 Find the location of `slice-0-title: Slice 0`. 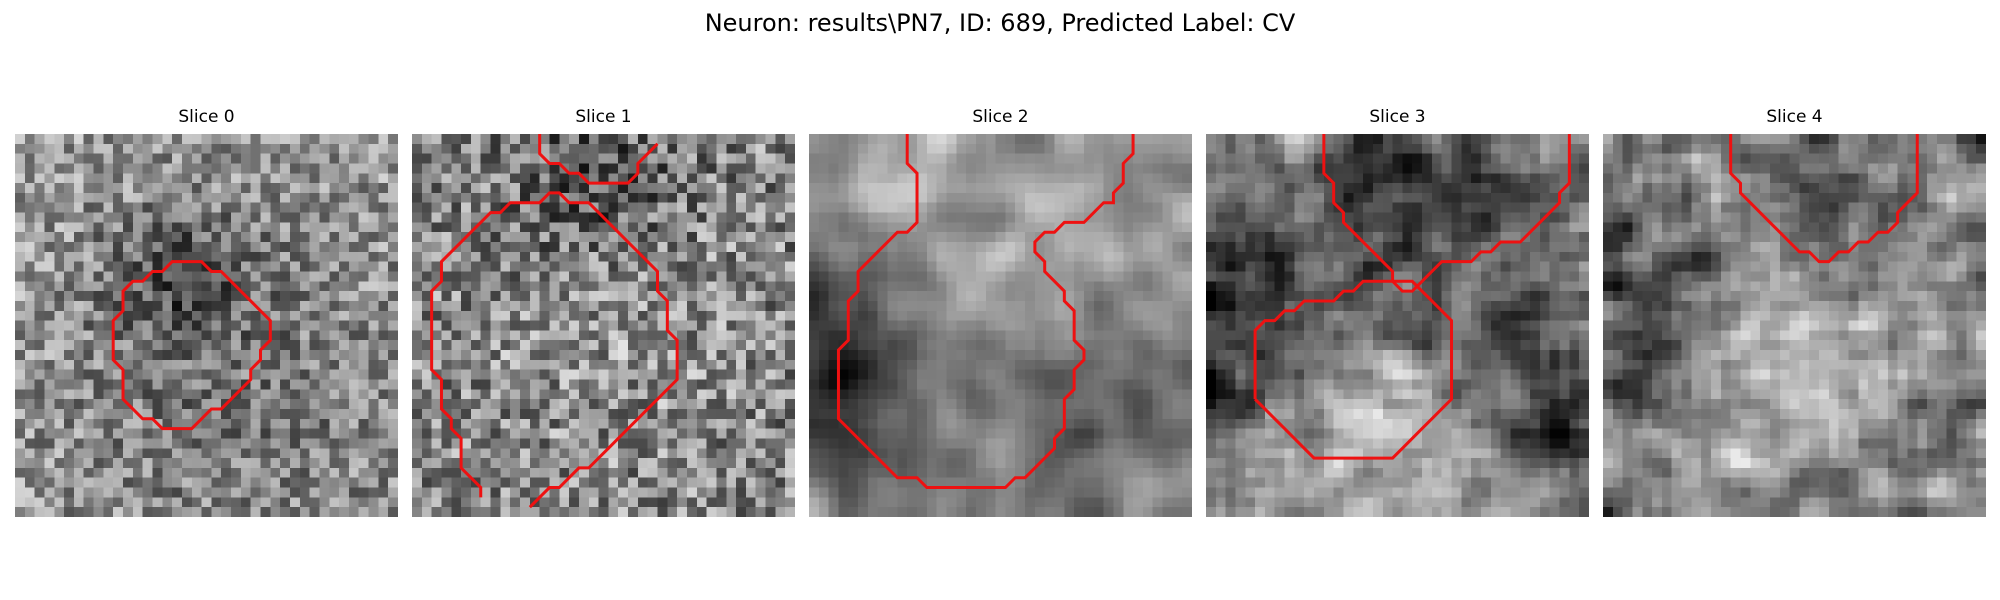

slice-0-title: Slice 0 is located at coordinates (206, 117).